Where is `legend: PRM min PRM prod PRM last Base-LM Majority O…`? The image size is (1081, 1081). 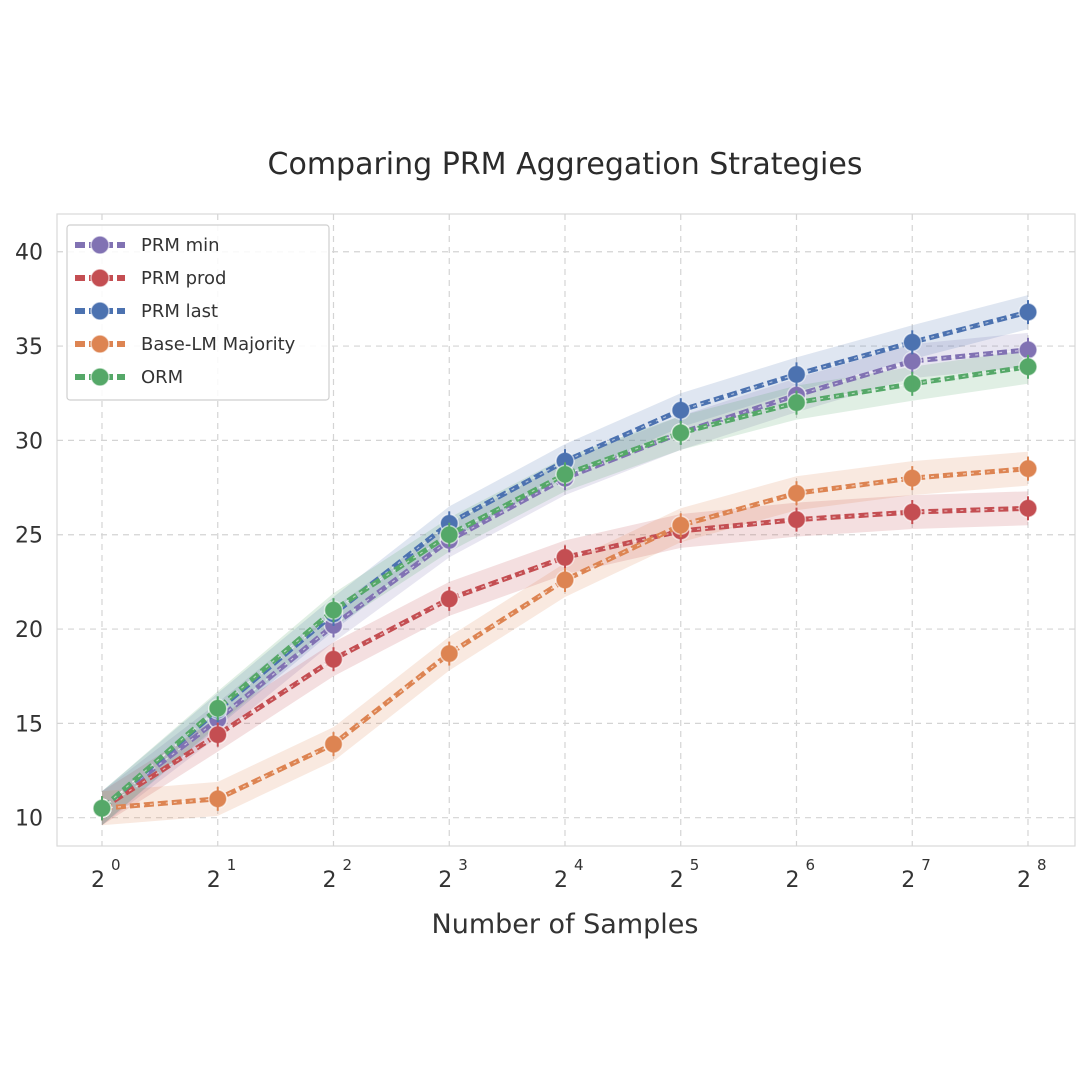 legend: PRM min PRM prod PRM last Base-LM Majority O… is located at coordinates (198, 312).